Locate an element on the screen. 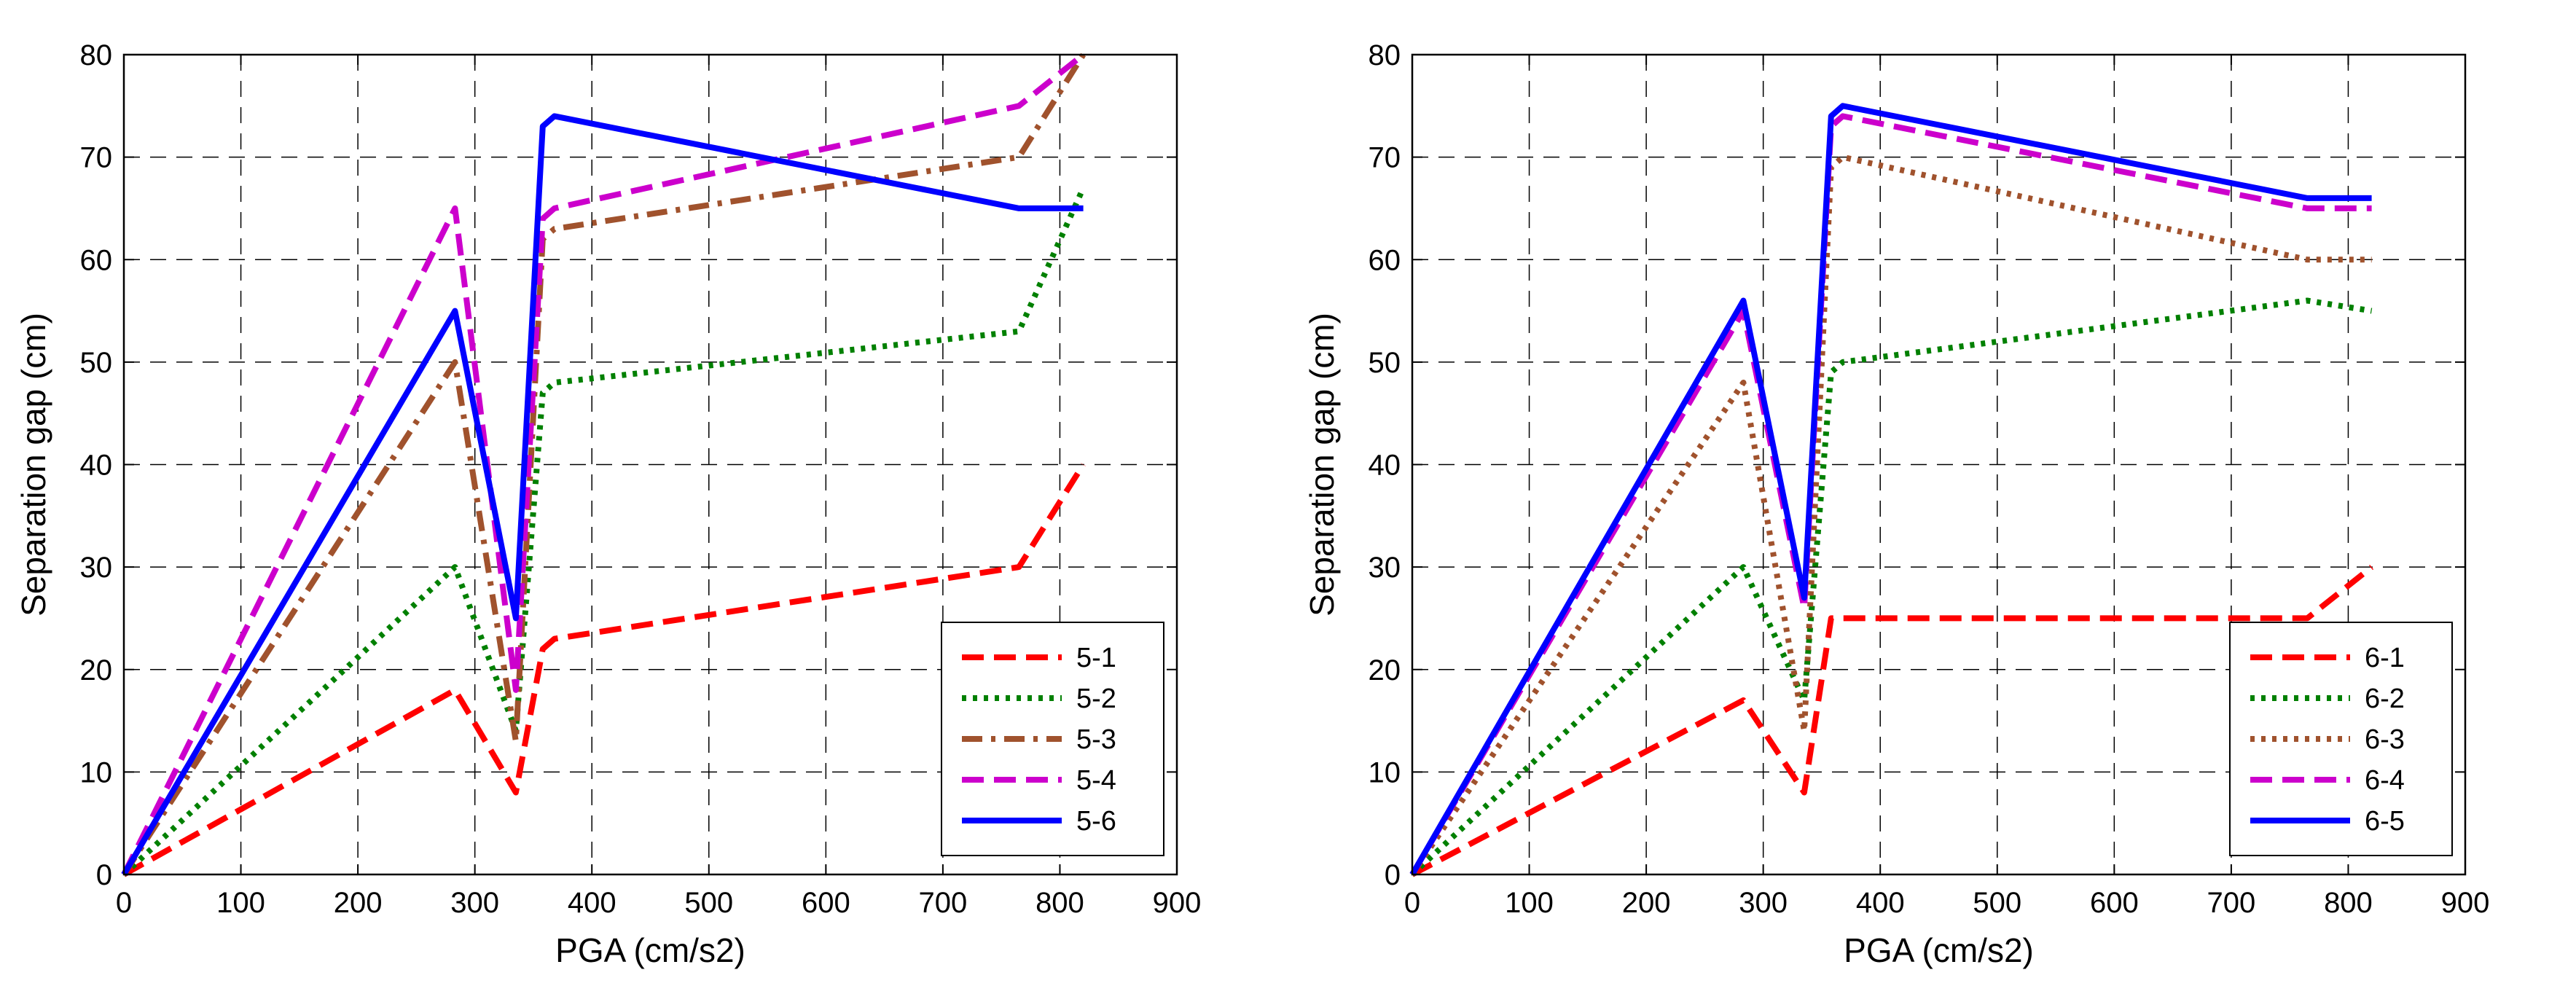 The width and height of the screenshot is (2576, 1002). legend-label-6-3: 6-3 is located at coordinates (2385, 739).